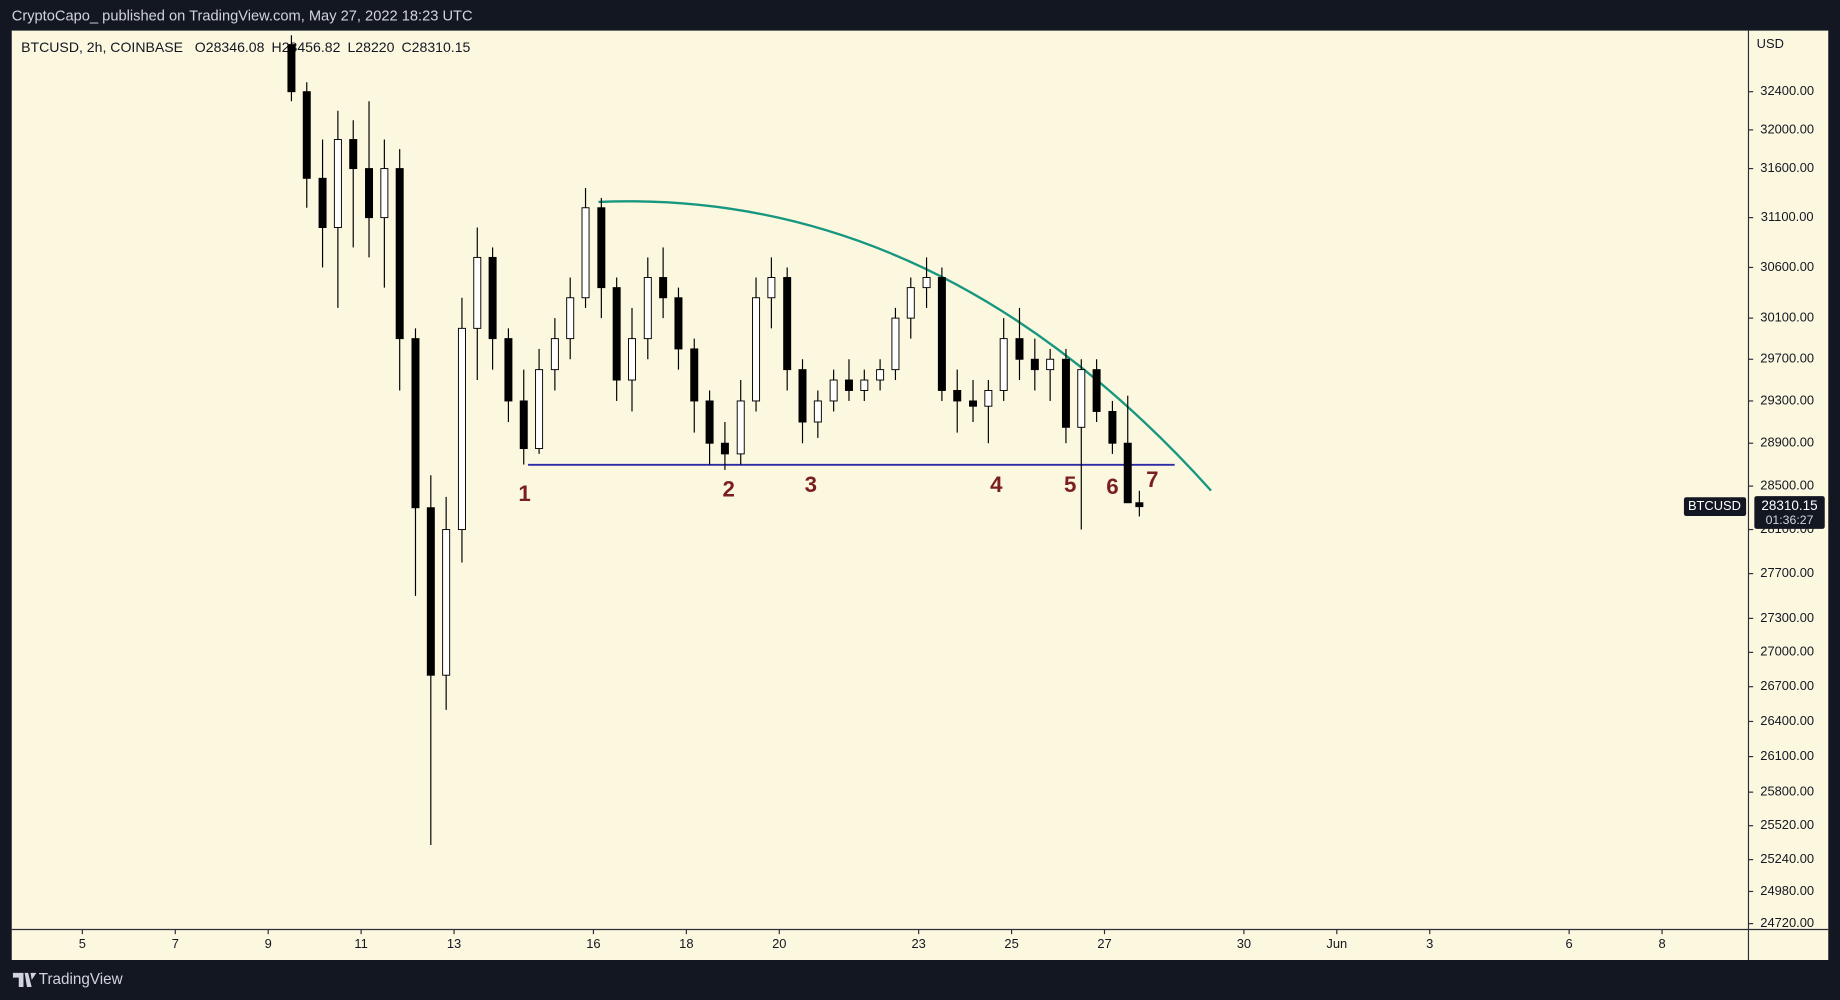 The image size is (1840, 1000). What do you see at coordinates (1661, 943) in the screenshot?
I see `x-tick-label: 8` at bounding box center [1661, 943].